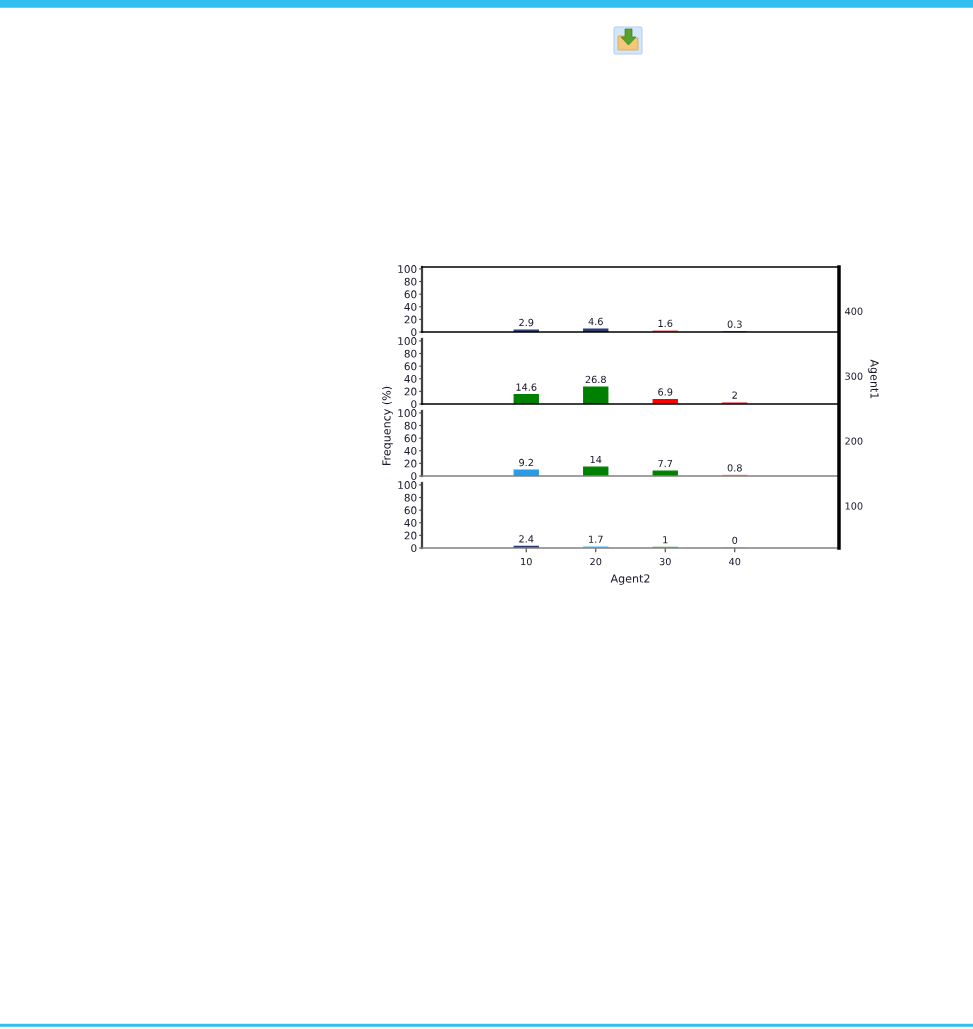  Describe the element at coordinates (596, 539) in the screenshot. I see `data-label: 1.7` at that location.